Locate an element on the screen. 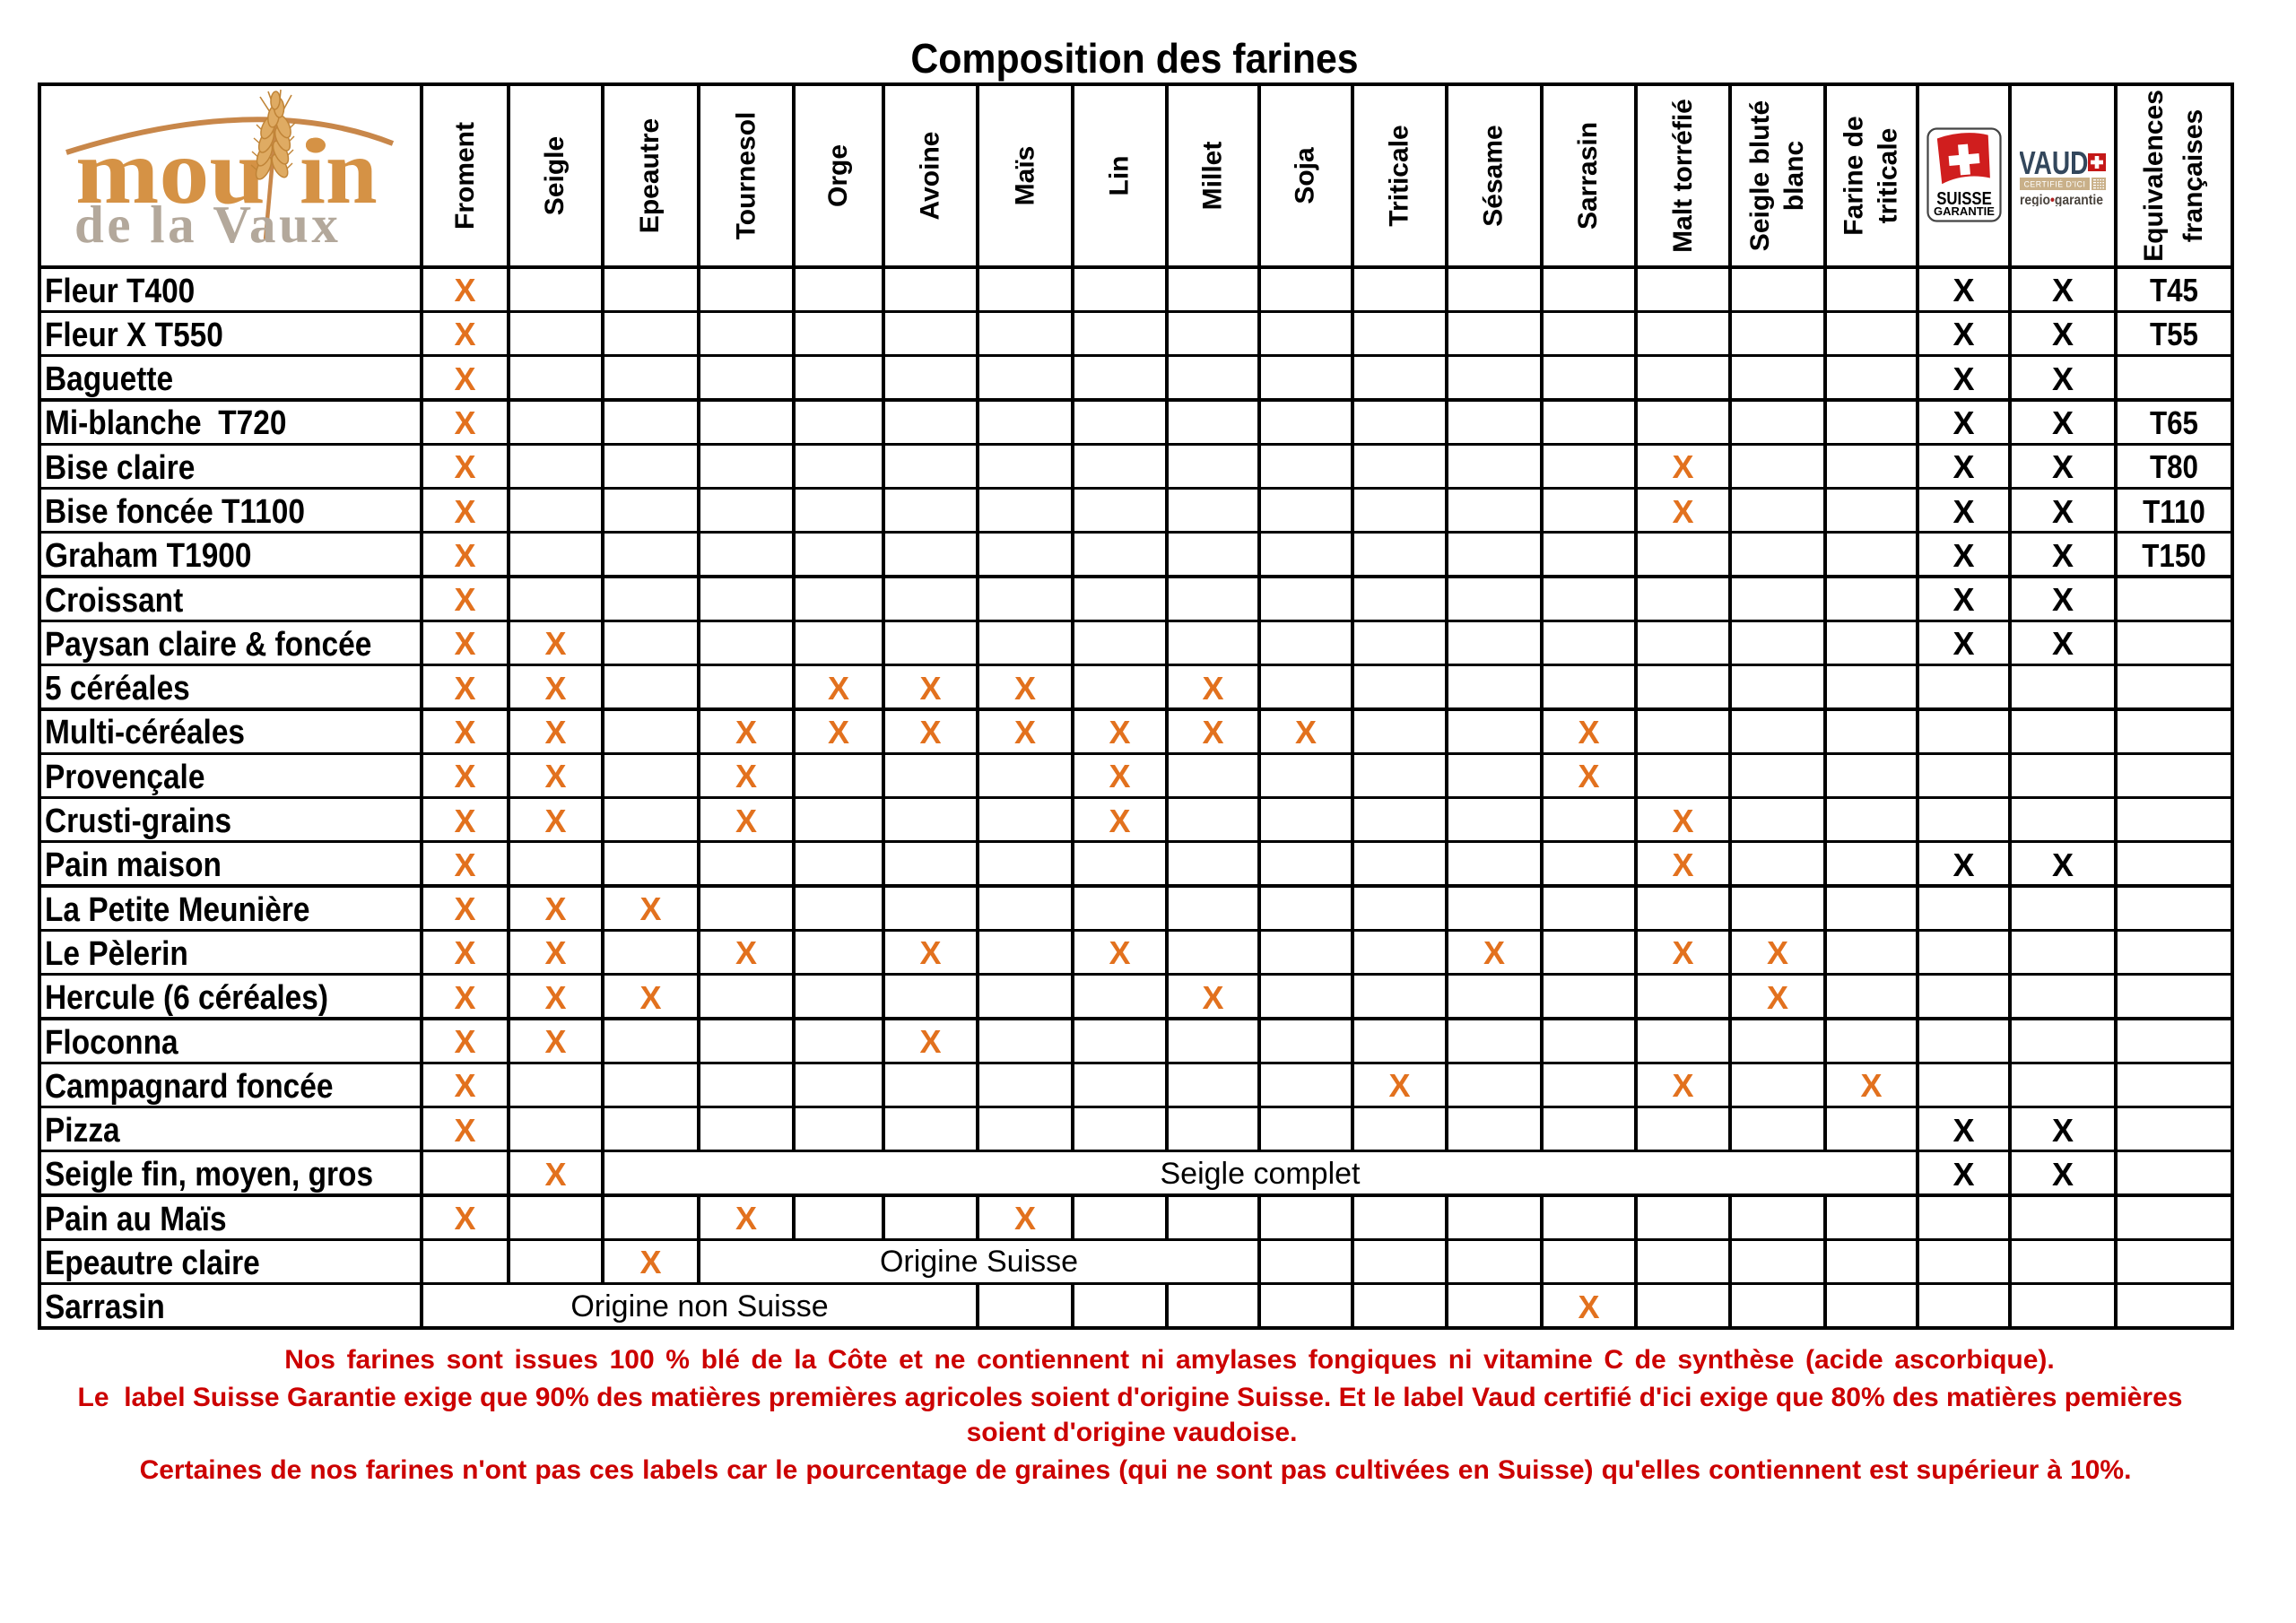 This screenshot has height=1623, width=2296. svg-text: CERTIFIÉ D'ICI is located at coordinates (2055, 183).